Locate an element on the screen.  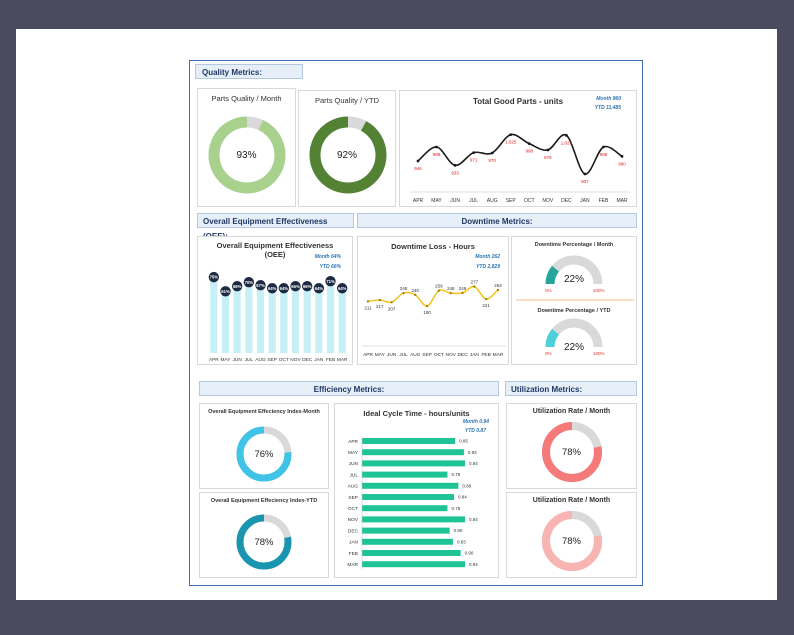
y-tick-label: SEP is located at coordinates (353, 498).